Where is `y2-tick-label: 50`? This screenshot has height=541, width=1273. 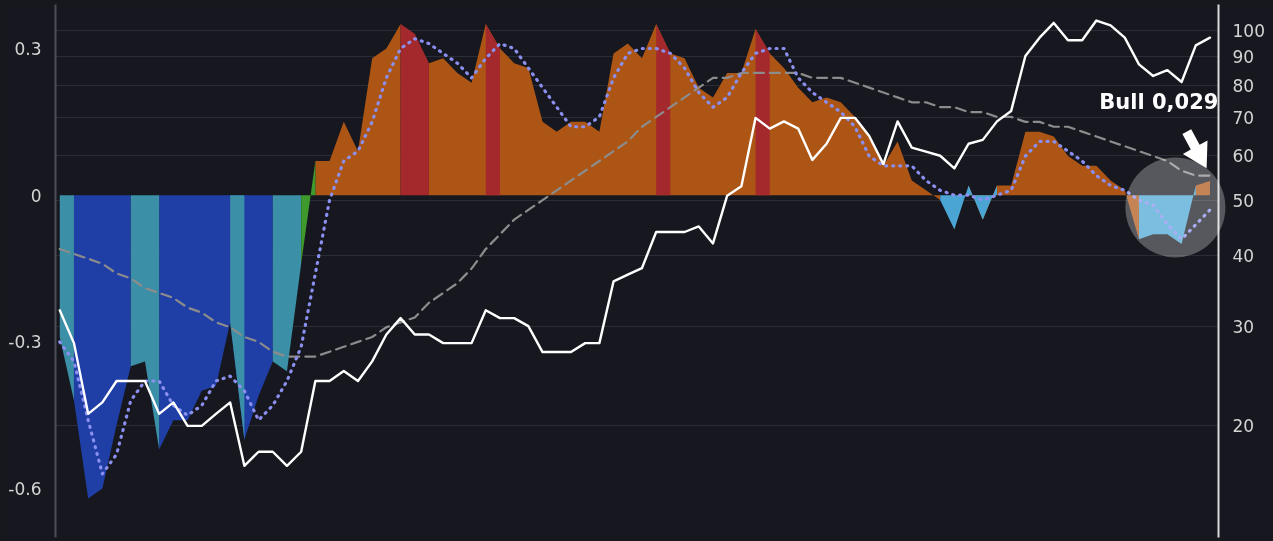
y2-tick-label: 50 is located at coordinates (1243, 201).